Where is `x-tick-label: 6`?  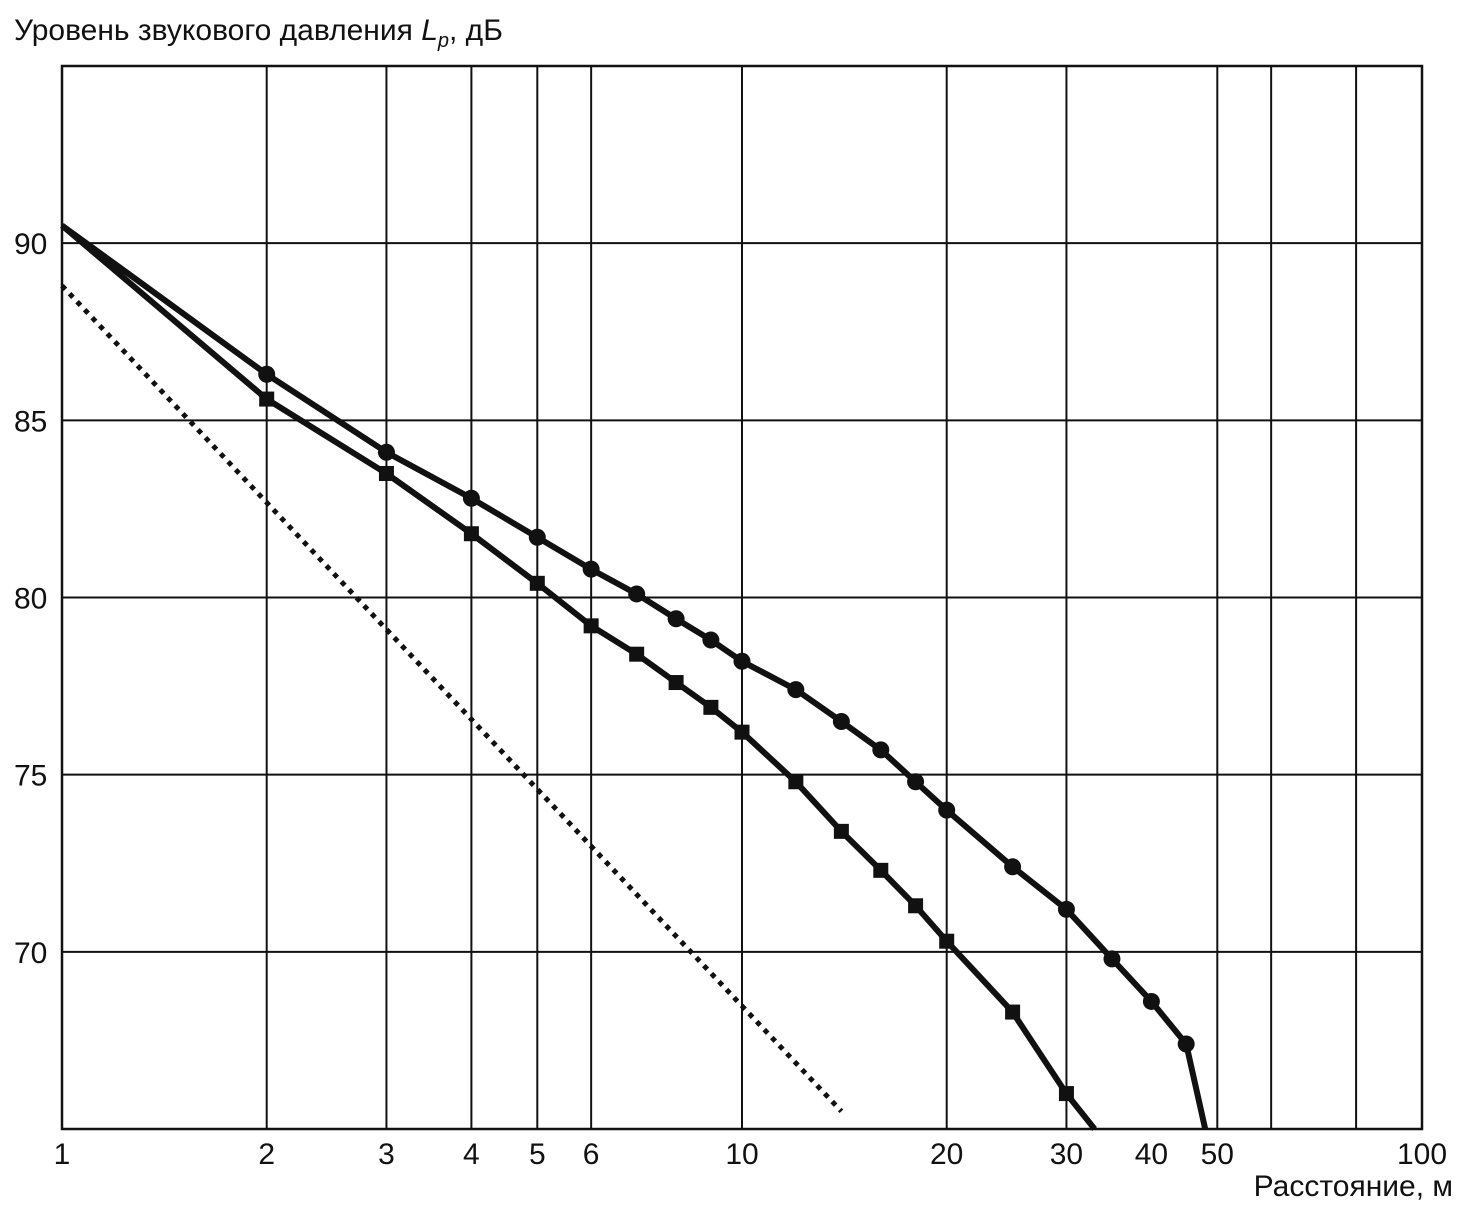
x-tick-label: 6 is located at coordinates (591, 1154).